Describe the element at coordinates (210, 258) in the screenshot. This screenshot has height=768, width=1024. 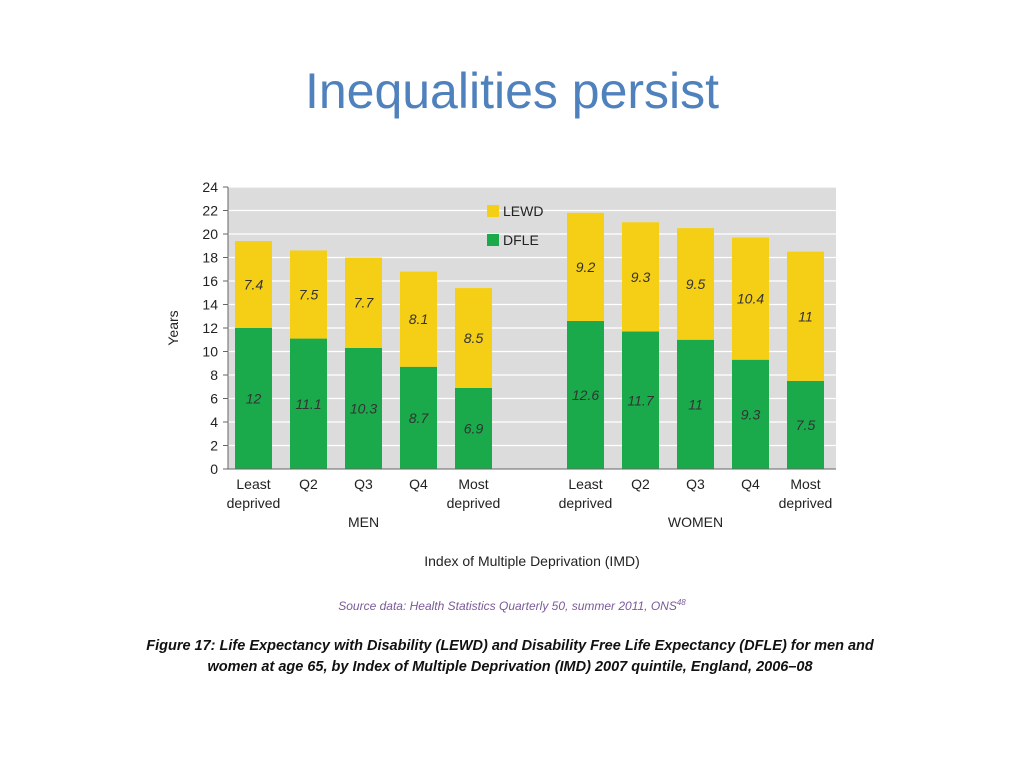
I see `y-tick-label: 18` at that location.